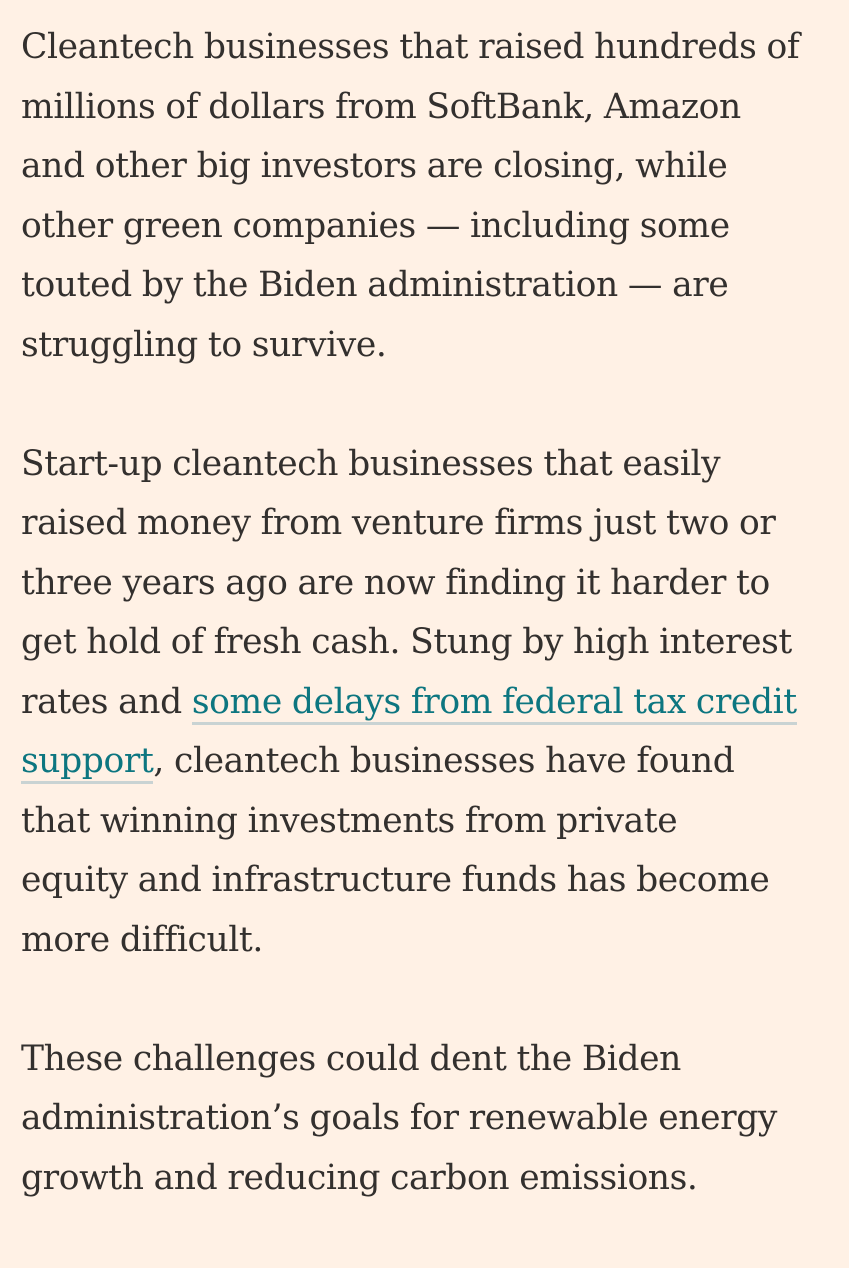  I want to click on text-line: touted by the Biden administration — are, so click(375, 285).